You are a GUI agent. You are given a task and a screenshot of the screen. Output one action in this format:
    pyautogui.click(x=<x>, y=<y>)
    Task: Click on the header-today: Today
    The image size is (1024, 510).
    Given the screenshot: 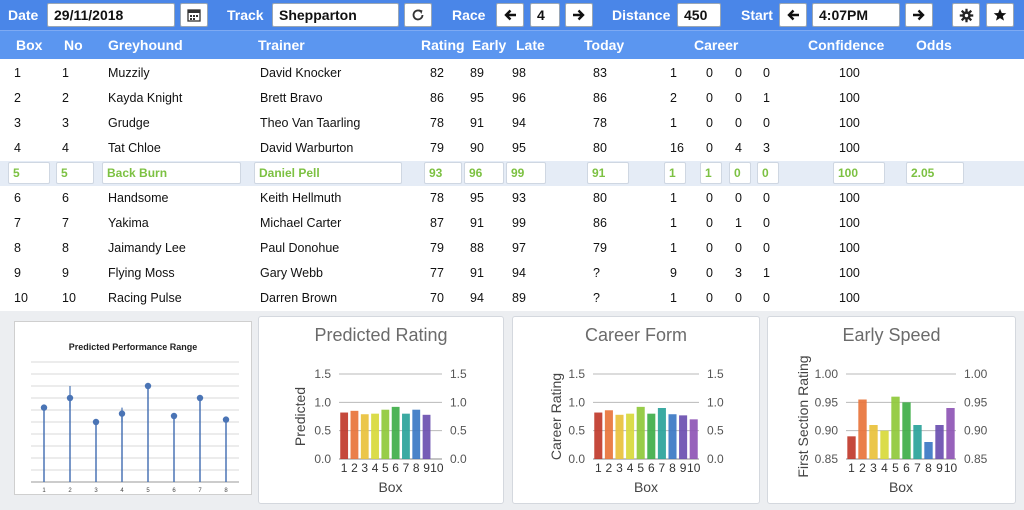 What is the action you would take?
    pyautogui.click(x=604, y=45)
    